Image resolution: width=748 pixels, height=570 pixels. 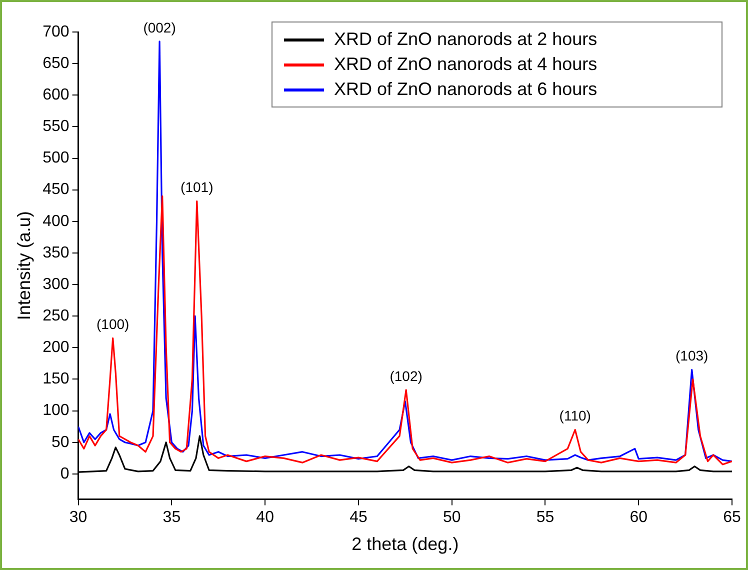 What do you see at coordinates (56, 221) in the screenshot?
I see `y-tick-label: 400` at bounding box center [56, 221].